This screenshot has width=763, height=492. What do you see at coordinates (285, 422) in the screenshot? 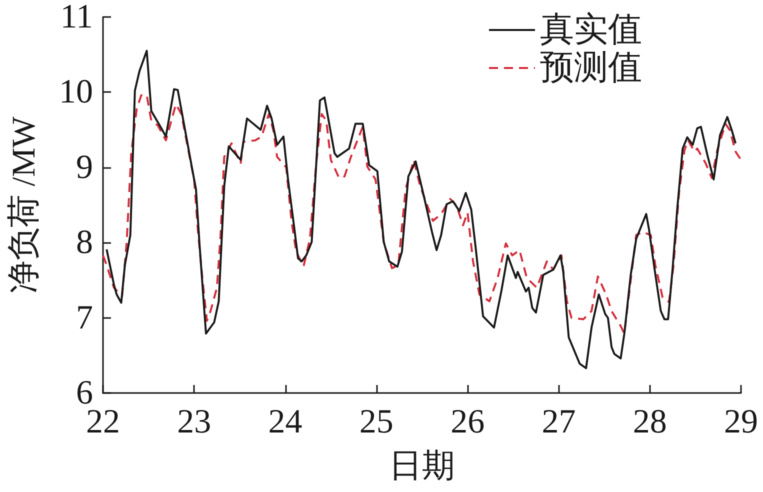
I see `x-tick-label: 24` at bounding box center [285, 422].